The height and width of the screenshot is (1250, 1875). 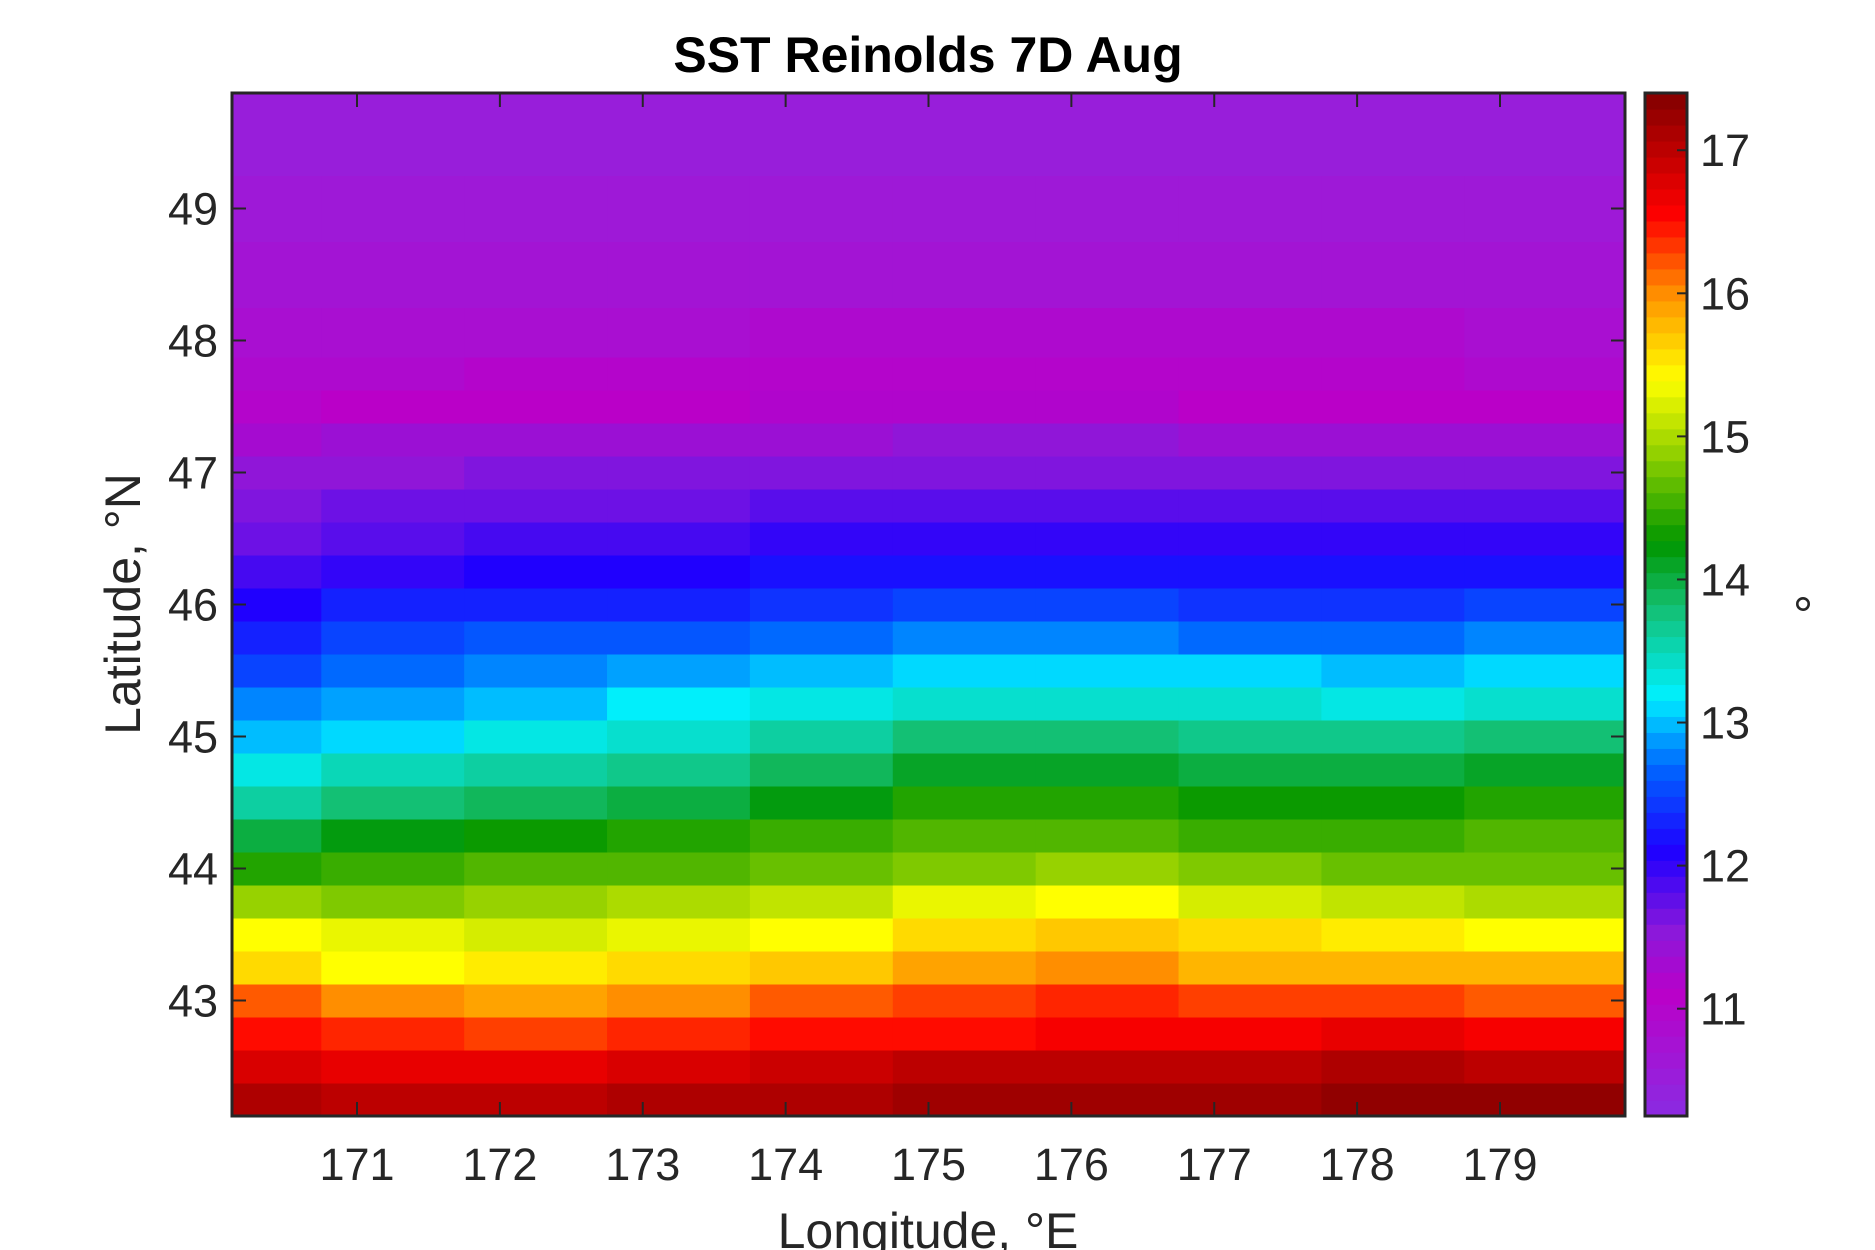 I want to click on x-tick-label: 177, so click(x=1214, y=1164).